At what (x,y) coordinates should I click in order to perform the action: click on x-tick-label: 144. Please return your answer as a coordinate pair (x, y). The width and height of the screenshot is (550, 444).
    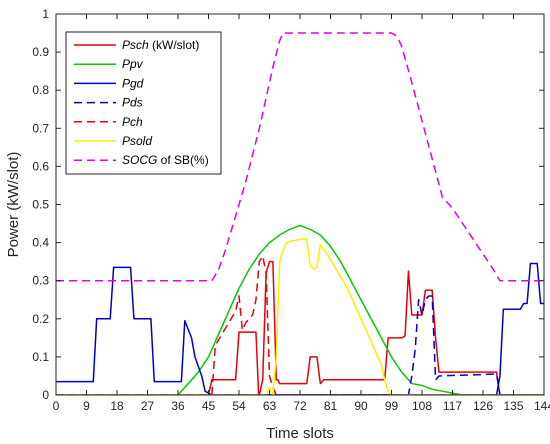
    Looking at the image, I should click on (542, 406).